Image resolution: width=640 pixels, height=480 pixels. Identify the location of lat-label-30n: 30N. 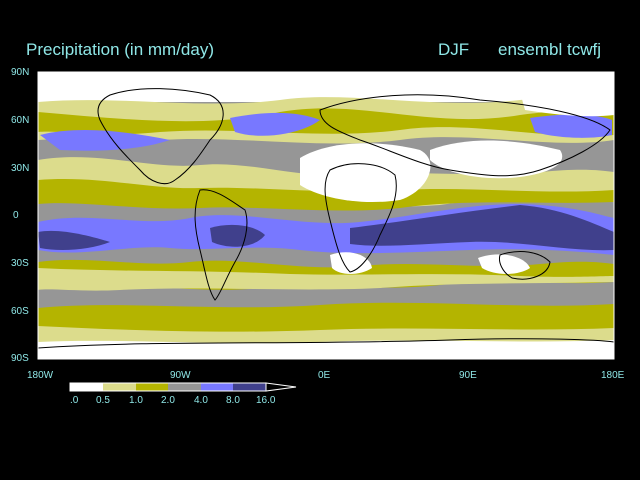
(20, 168).